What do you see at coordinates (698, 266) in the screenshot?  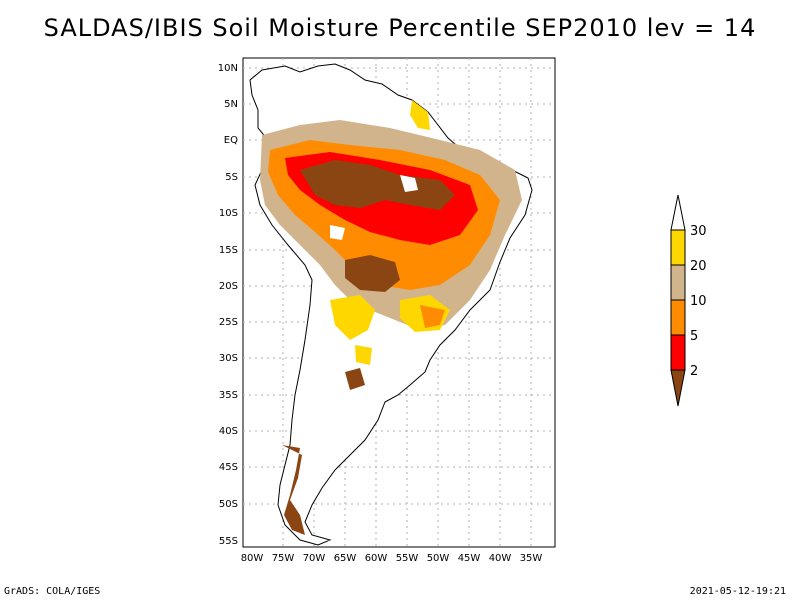 I see `legend-level: 20` at bounding box center [698, 266].